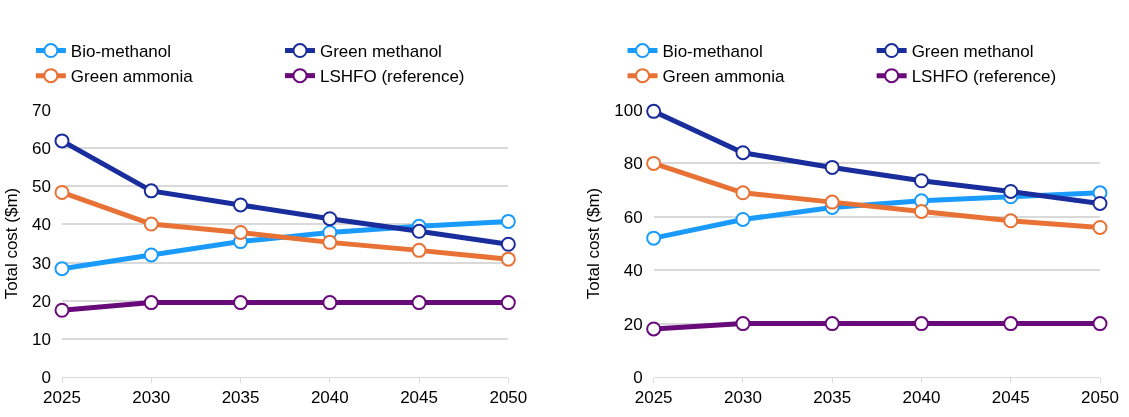 Image resolution: width=1129 pixels, height=417 pixels. What do you see at coordinates (41, 187) in the screenshot?
I see `y-tick-label: 50` at bounding box center [41, 187].